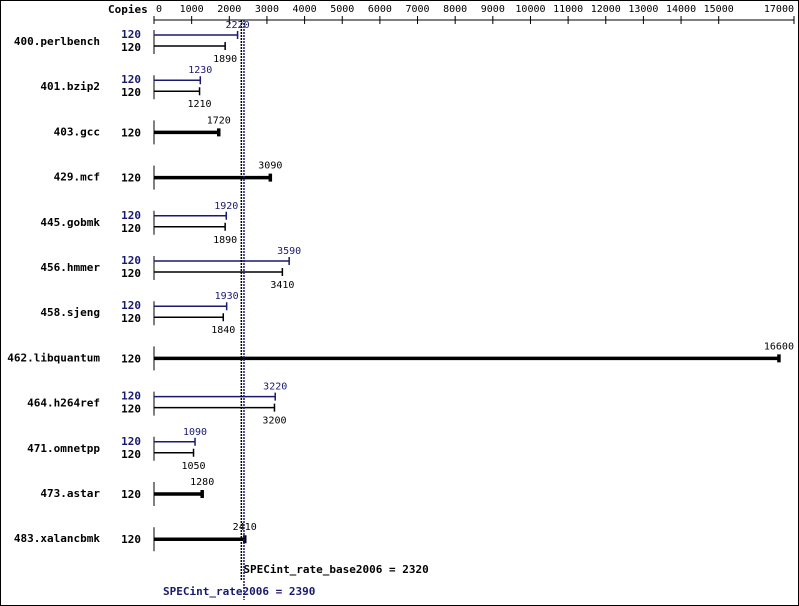 This screenshot has height=606, width=799. What do you see at coordinates (417, 9) in the screenshot?
I see `x-tick-label: 7000` at bounding box center [417, 9].